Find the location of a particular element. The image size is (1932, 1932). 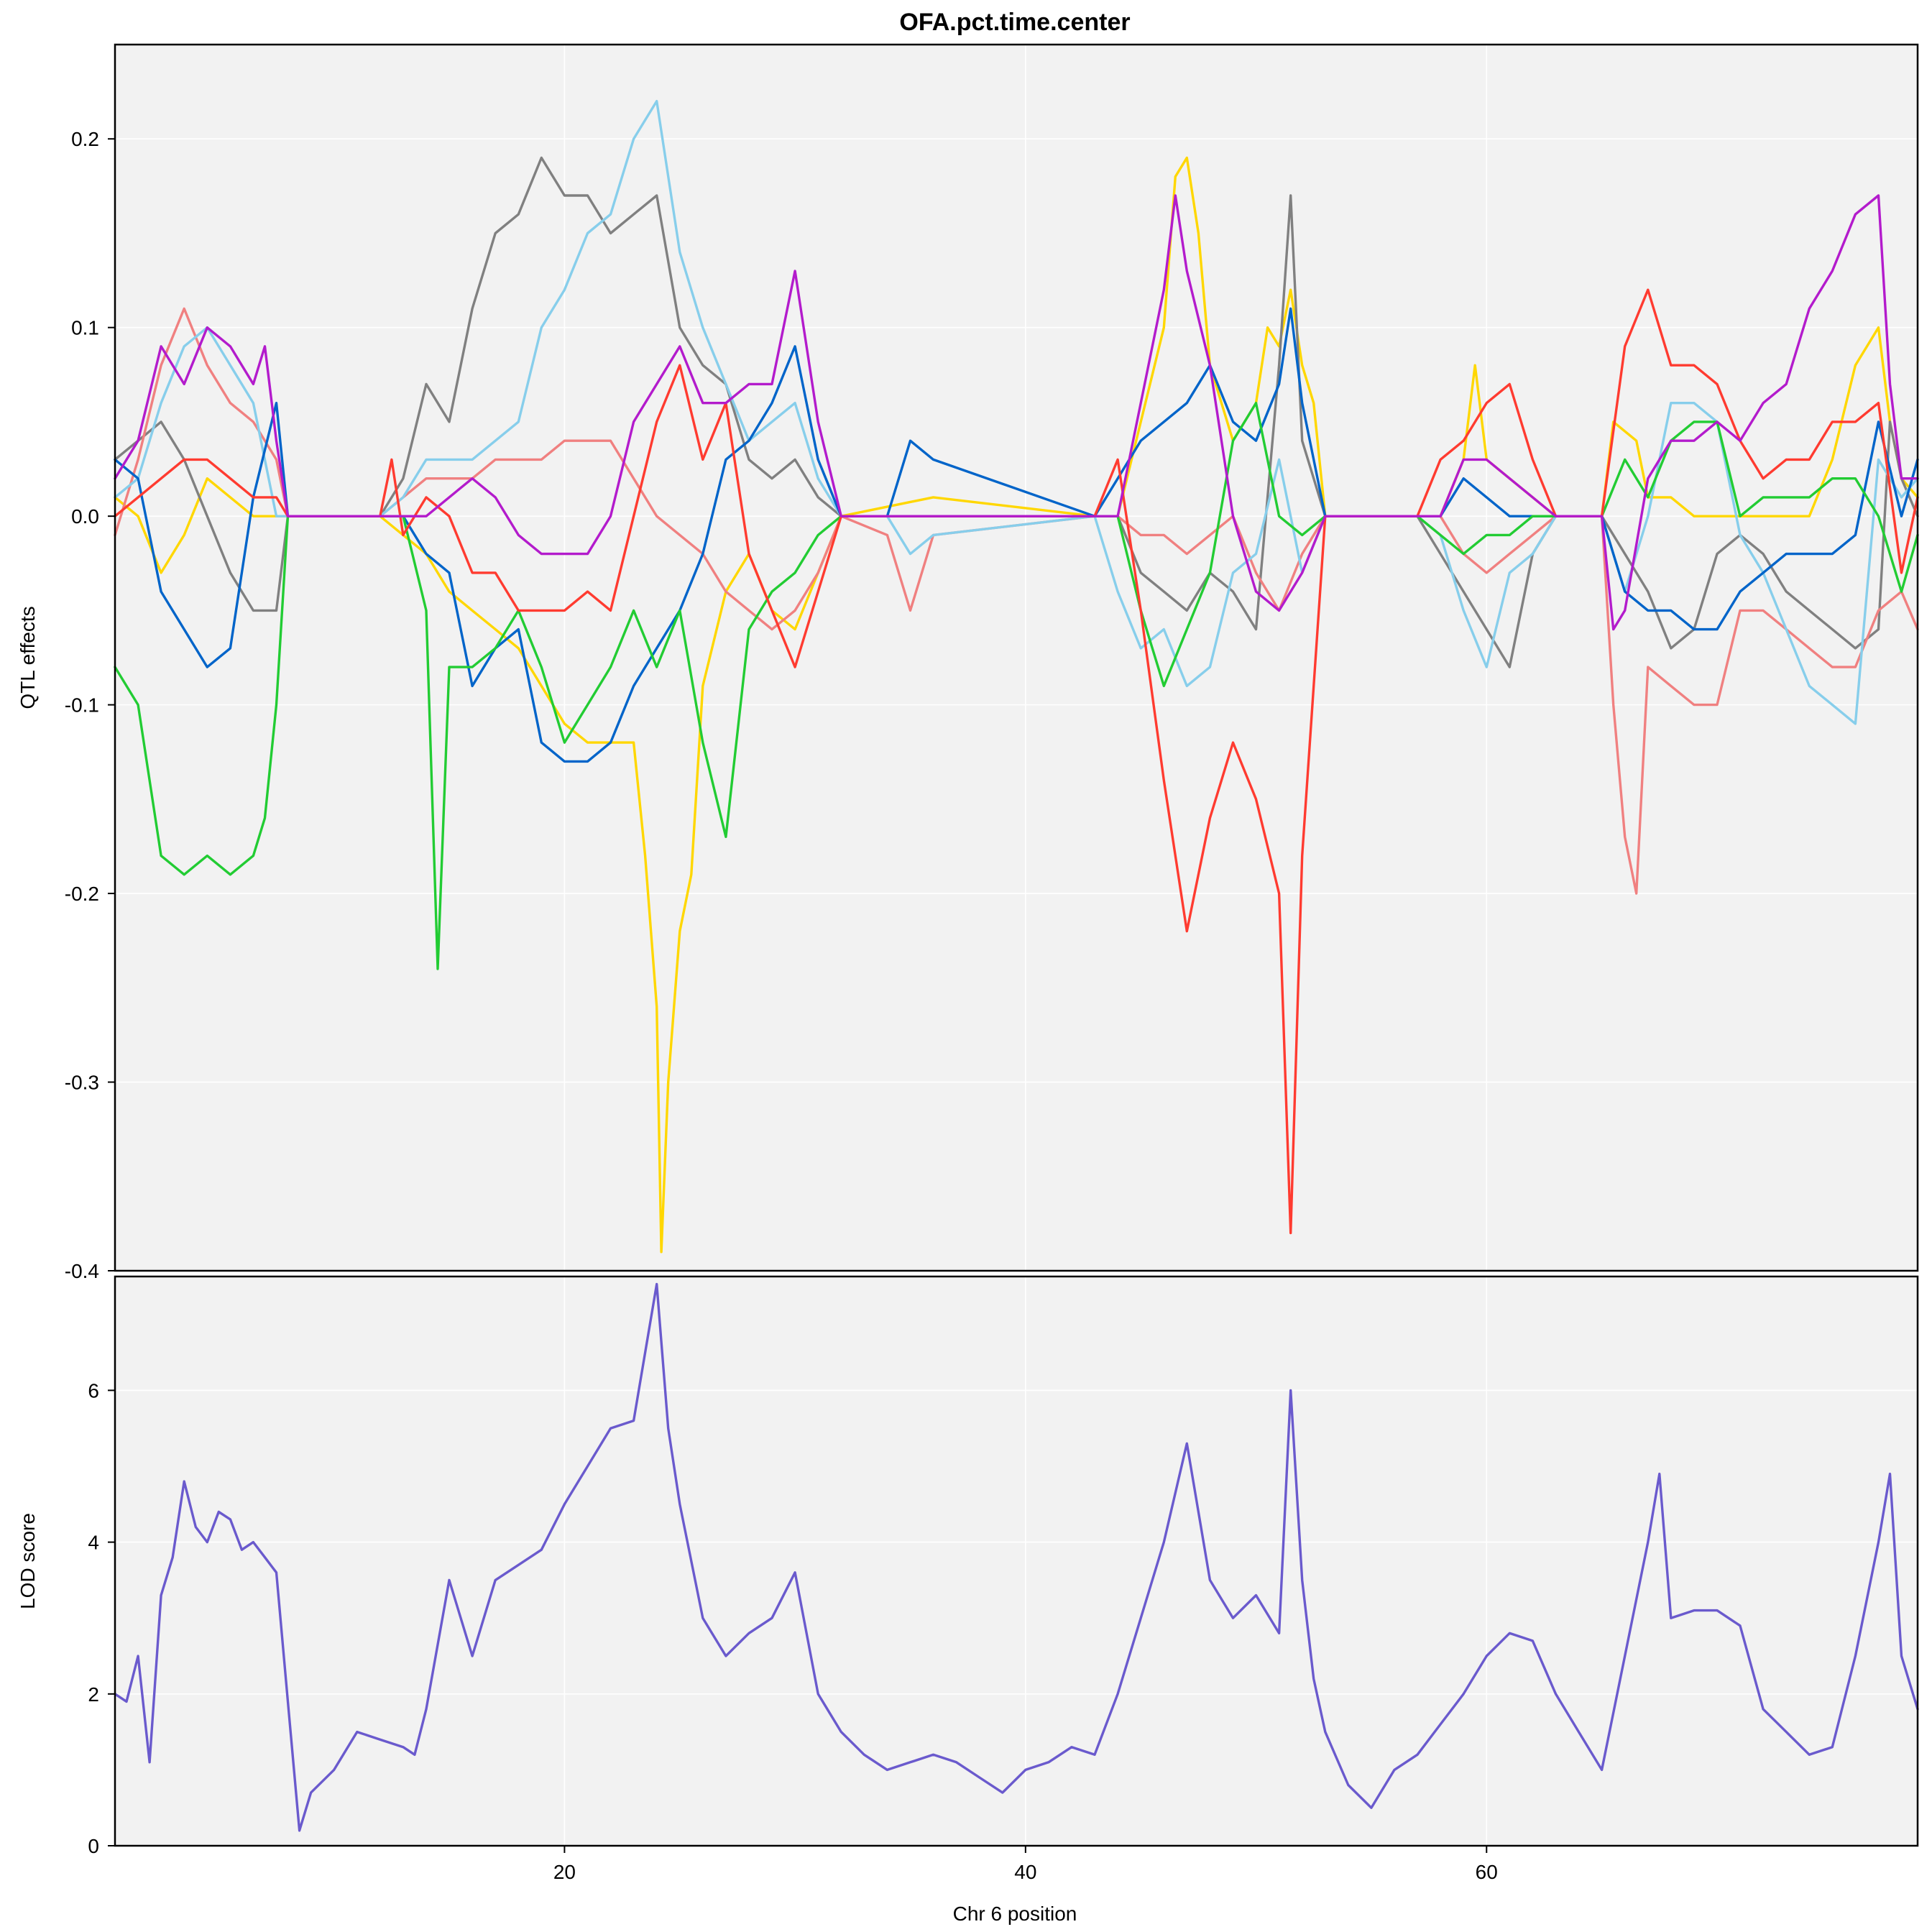

chart-title: OFA.pct.time.center is located at coordinates (1014, 22).